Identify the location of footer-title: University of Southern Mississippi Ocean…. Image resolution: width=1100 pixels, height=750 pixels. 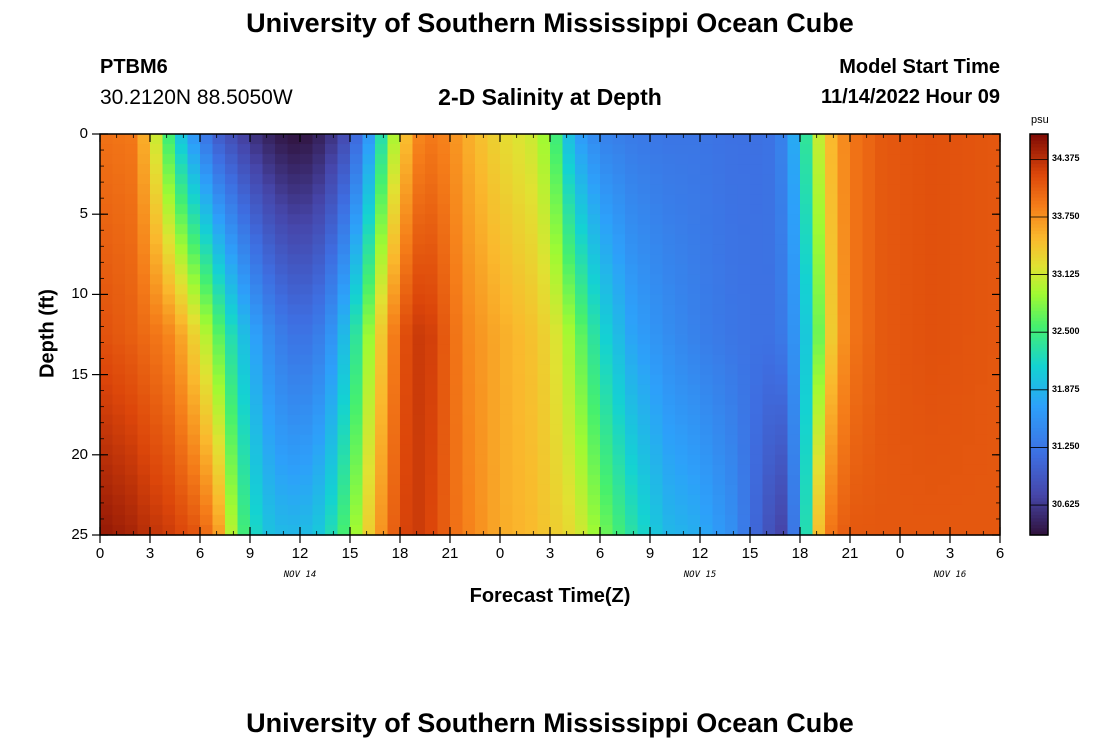
(550, 723).